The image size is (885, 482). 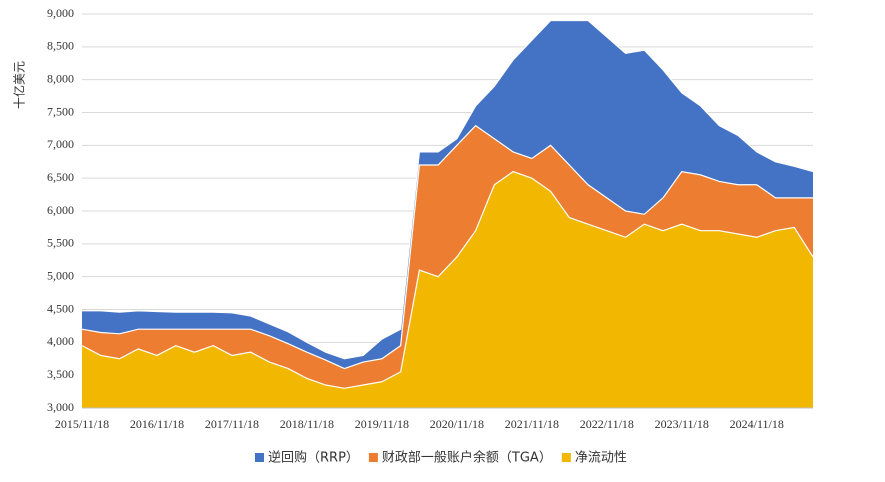 I want to click on y-tick-label: 3,500, so click(x=60, y=374).